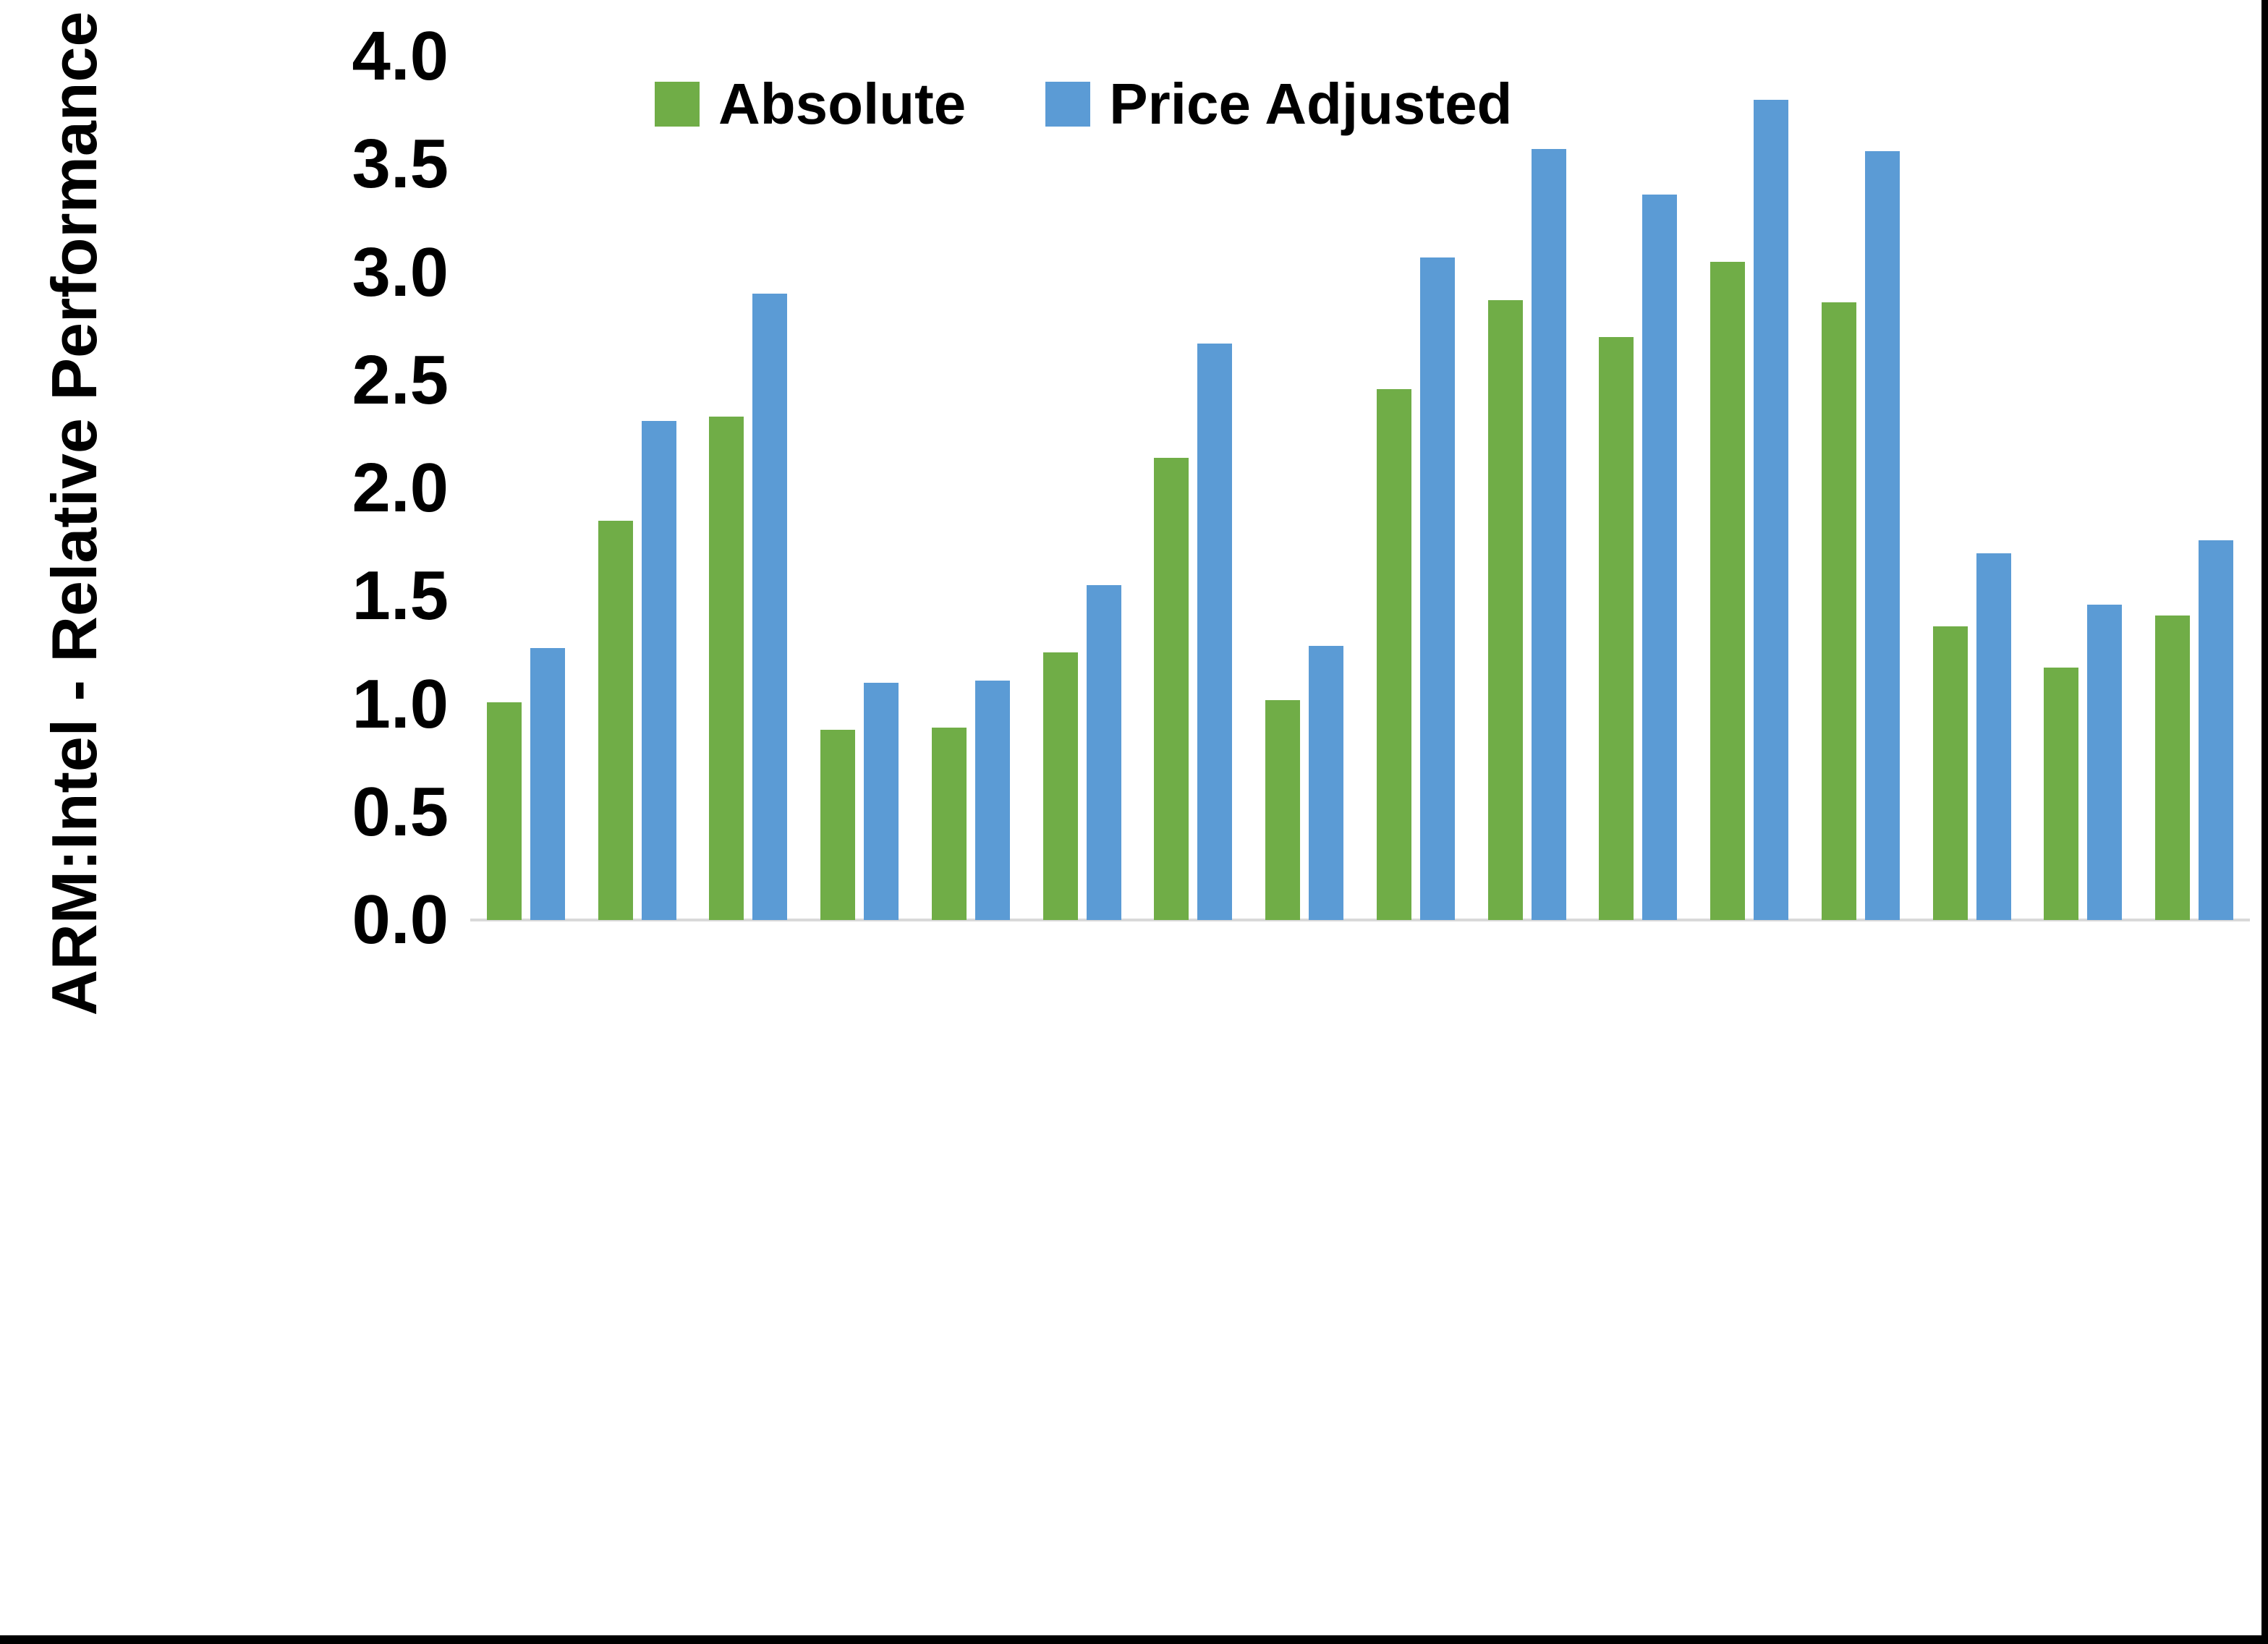  I want to click on bar-price-adjusted-gzip-best-speed, so click(1104, 752).